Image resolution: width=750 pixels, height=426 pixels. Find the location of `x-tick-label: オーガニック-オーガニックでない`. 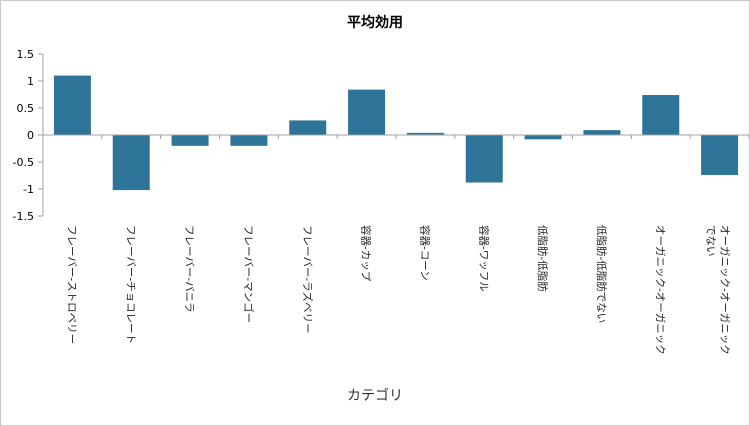

x-tick-label: オーガニック-オーガニックでない is located at coordinates (718, 290).